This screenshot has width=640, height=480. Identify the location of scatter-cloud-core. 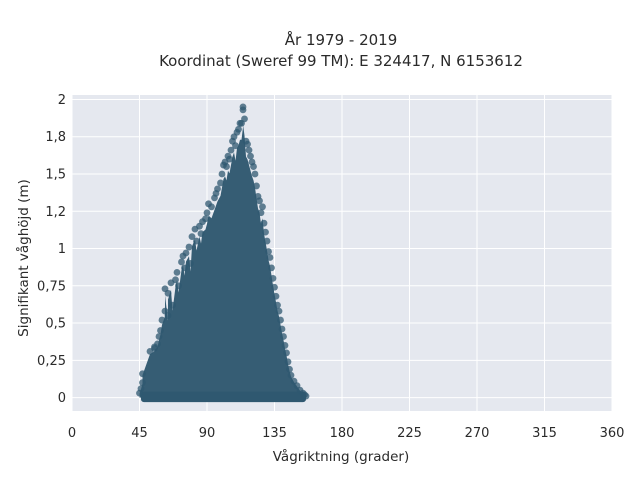
(222, 261).